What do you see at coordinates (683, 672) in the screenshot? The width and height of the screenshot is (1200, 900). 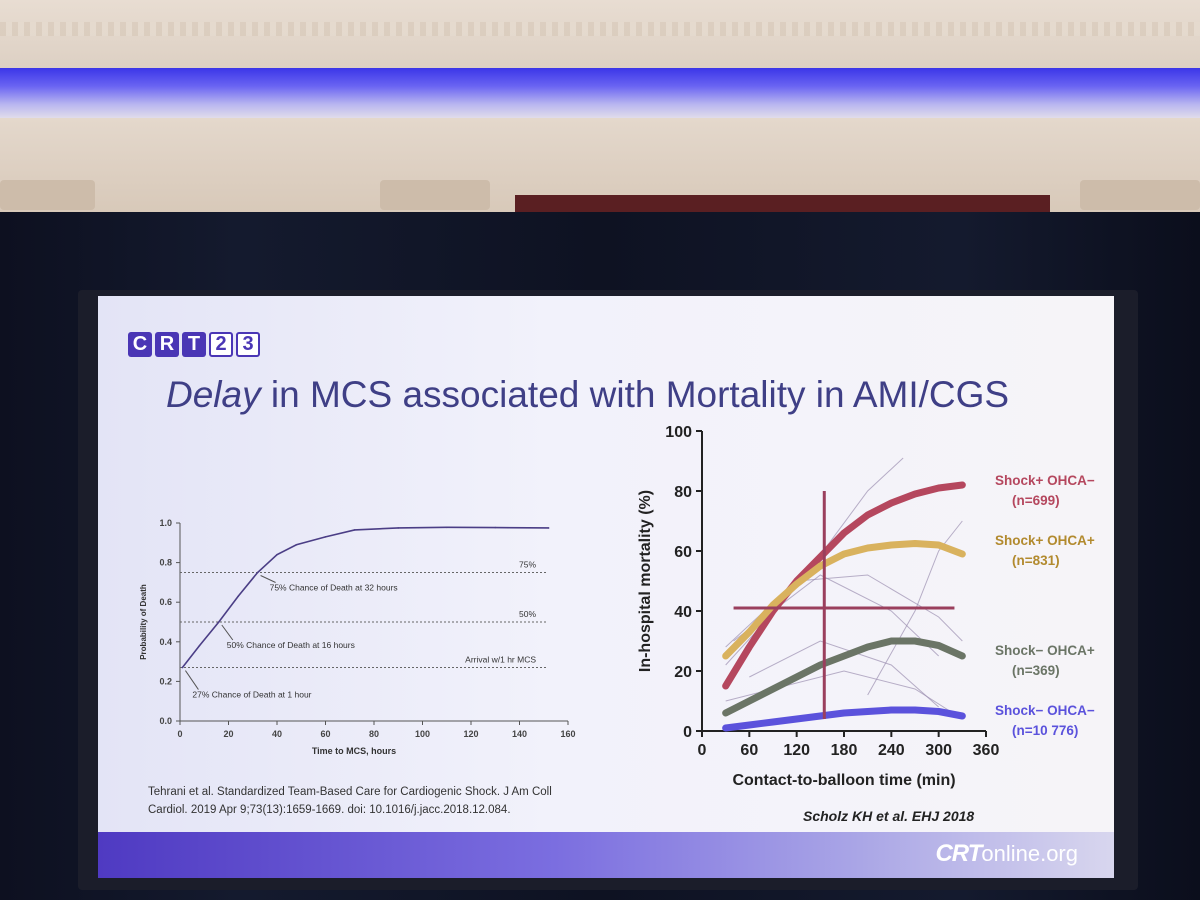 I see `right-y-tick-label: 20` at bounding box center [683, 672].